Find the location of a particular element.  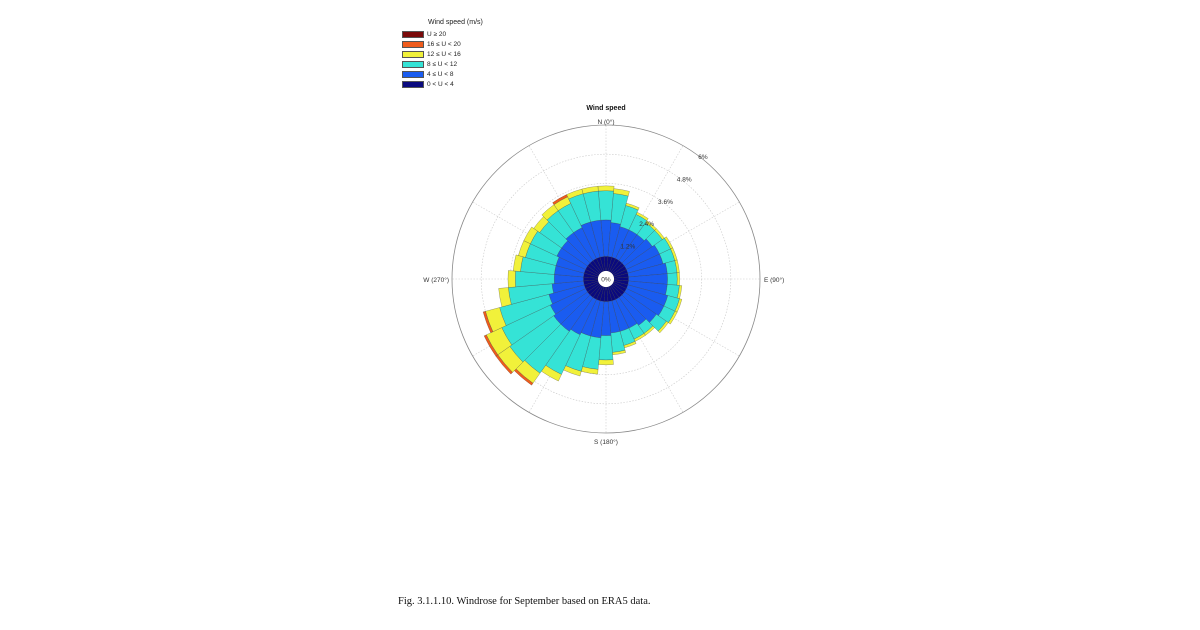

grid-ring is located at coordinates (606, 279).